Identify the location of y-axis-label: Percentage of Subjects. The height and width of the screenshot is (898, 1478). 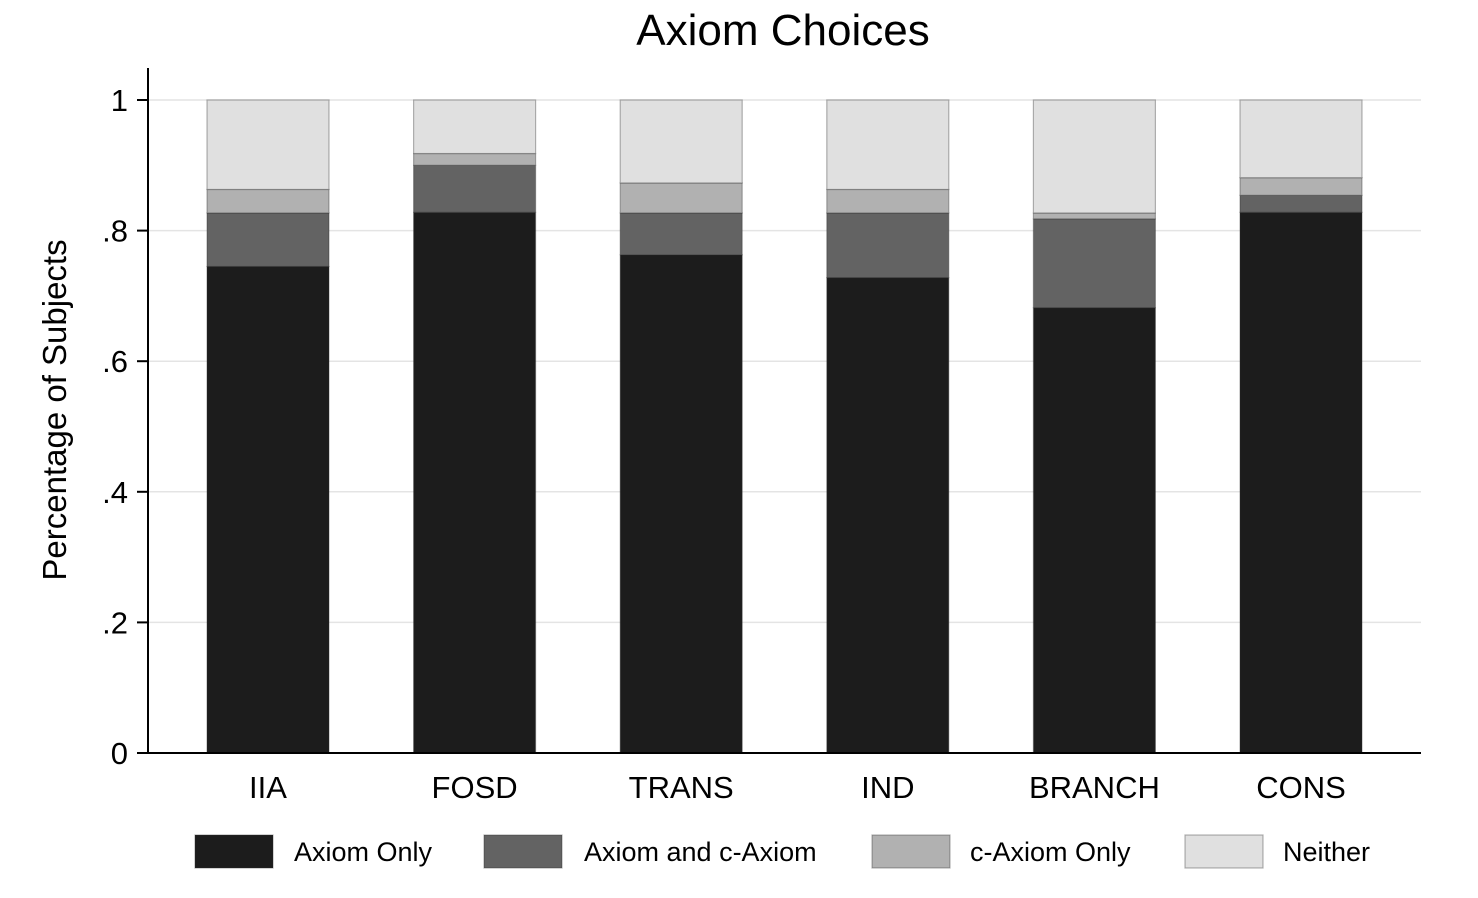
(54, 409).